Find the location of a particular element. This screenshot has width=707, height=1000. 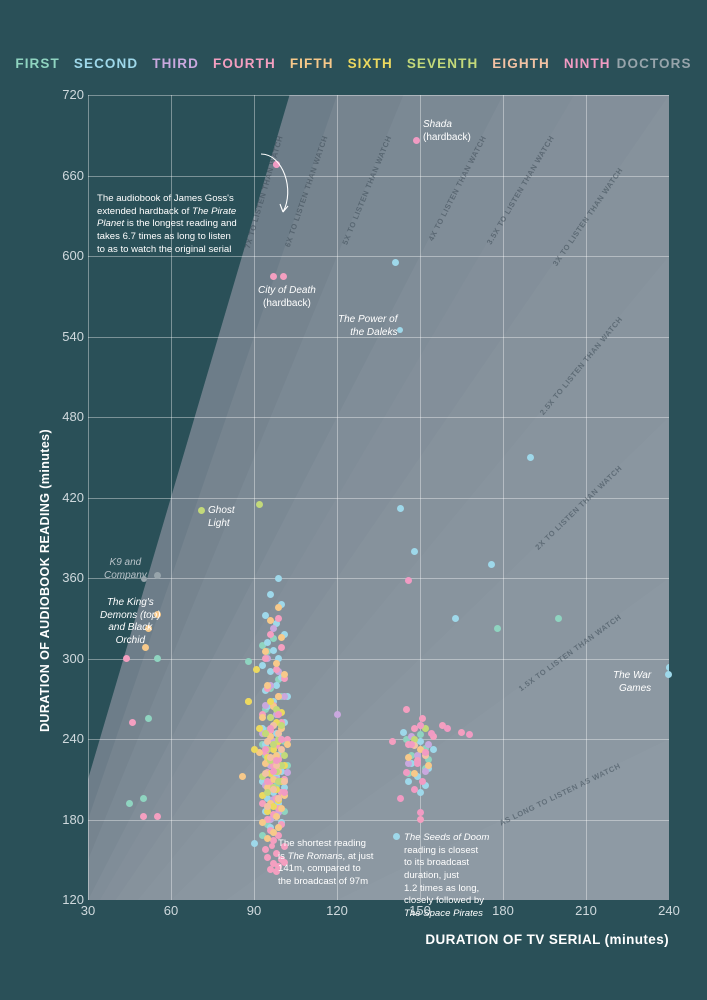

y-tick-660: 660 is located at coordinates (73, 175).